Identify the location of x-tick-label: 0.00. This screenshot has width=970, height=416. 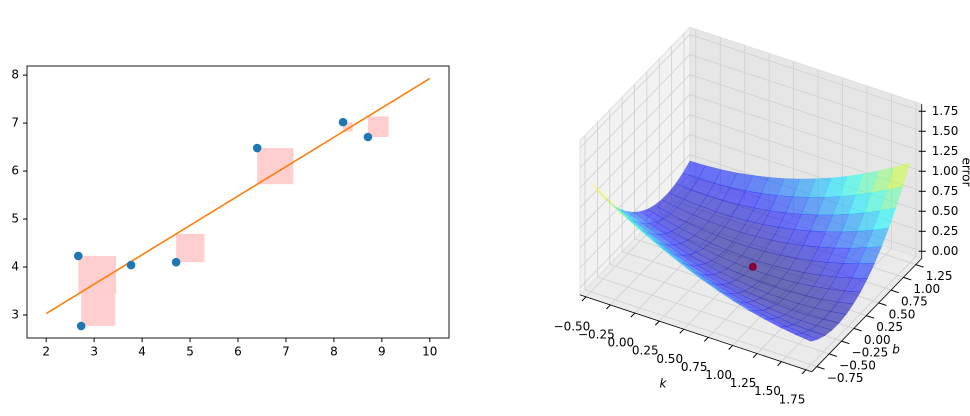
(620, 343).